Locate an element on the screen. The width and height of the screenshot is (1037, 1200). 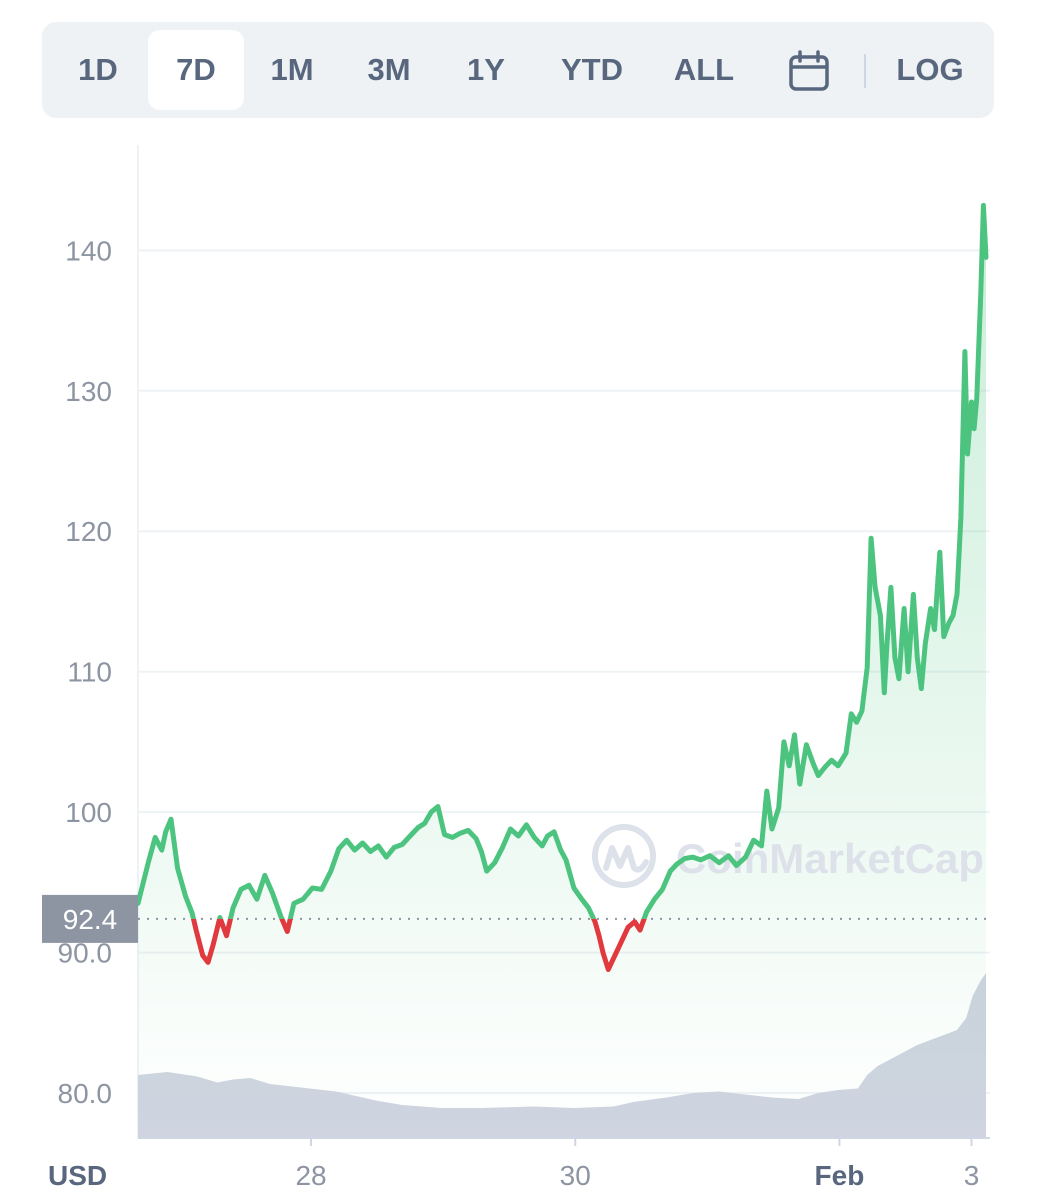
calendar-icon is located at coordinates (809, 71).